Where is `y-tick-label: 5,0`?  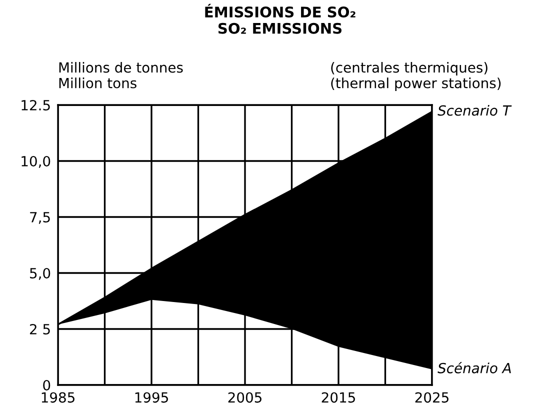
y-tick-label: 5,0 is located at coordinates (40, 274).